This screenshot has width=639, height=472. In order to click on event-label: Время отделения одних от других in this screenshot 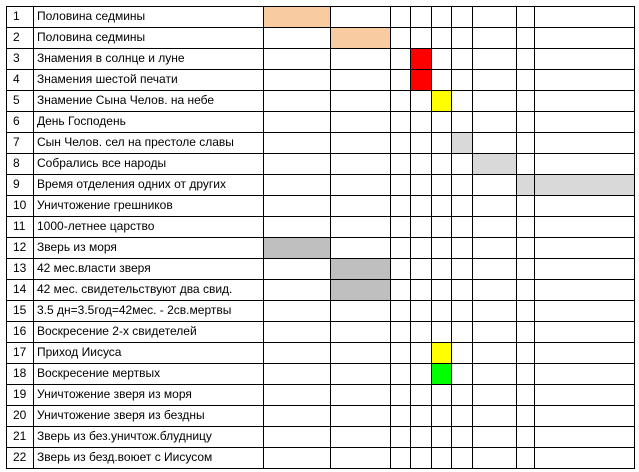, I will do `click(131, 184)`.